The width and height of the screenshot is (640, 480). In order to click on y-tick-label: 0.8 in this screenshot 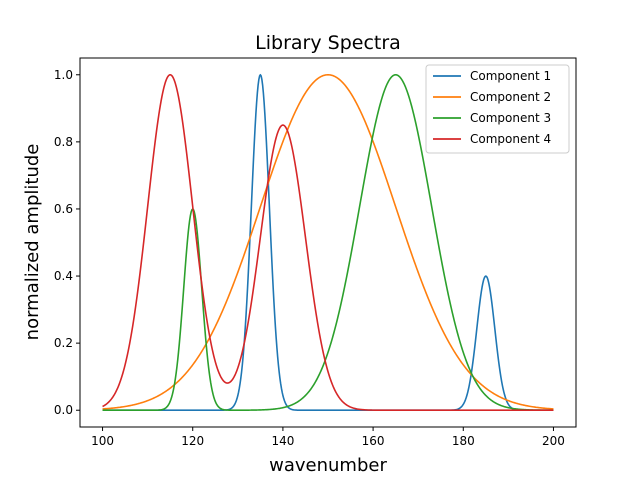, I will do `click(63, 142)`.